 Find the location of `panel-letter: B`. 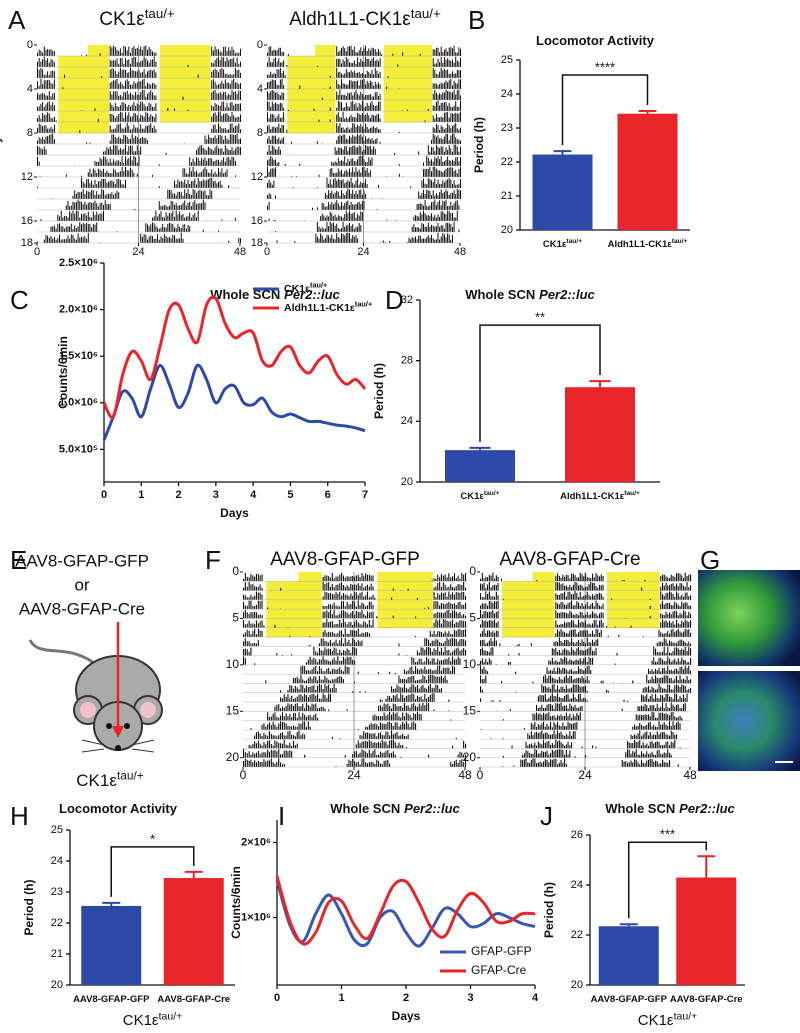

panel-letter: B is located at coordinates (476, 20).